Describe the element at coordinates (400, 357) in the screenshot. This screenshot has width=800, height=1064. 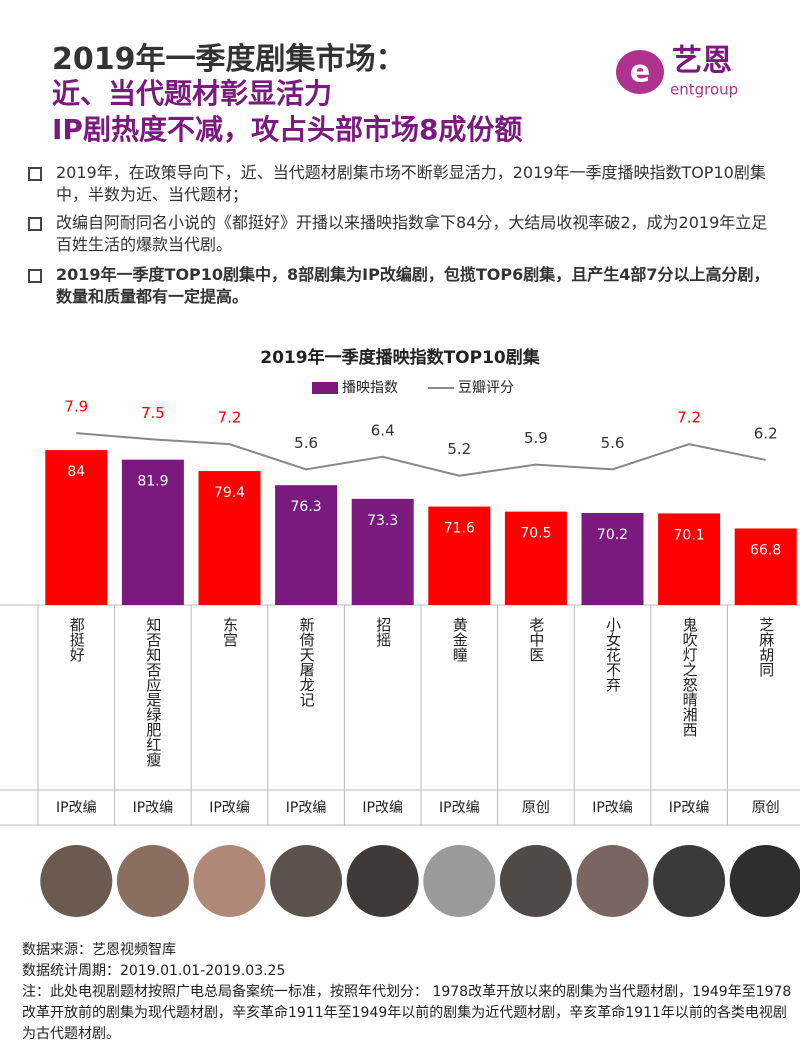
I see `chart-title: 2019年一季度播映指数TOP10剧集` at that location.